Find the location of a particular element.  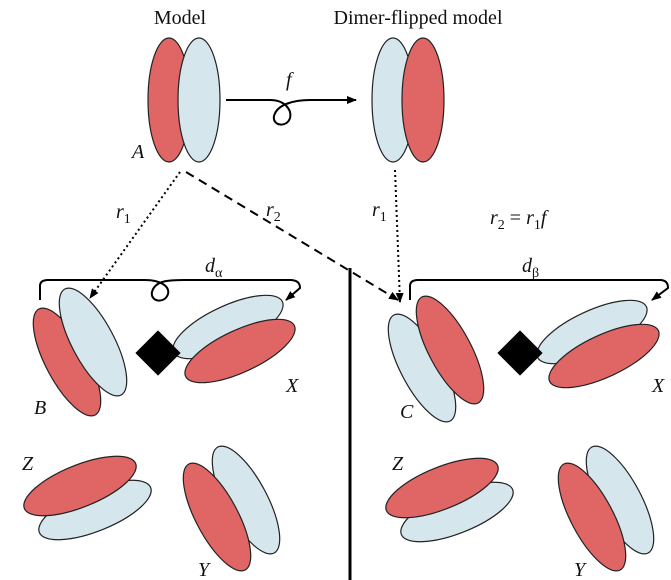

title: Dimer-flipped model is located at coordinates (418, 18).